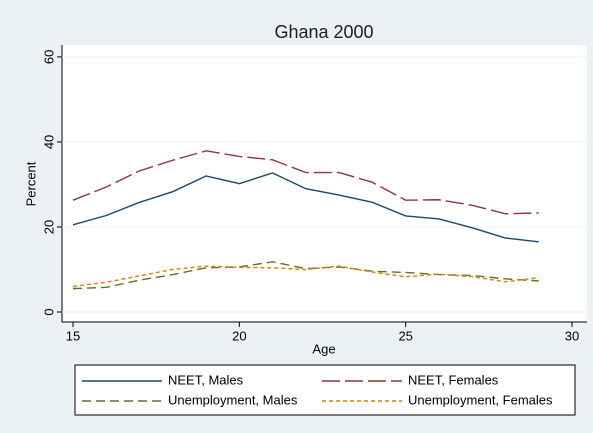 This screenshot has height=433, width=593. I want to click on legend-box, so click(325, 390).